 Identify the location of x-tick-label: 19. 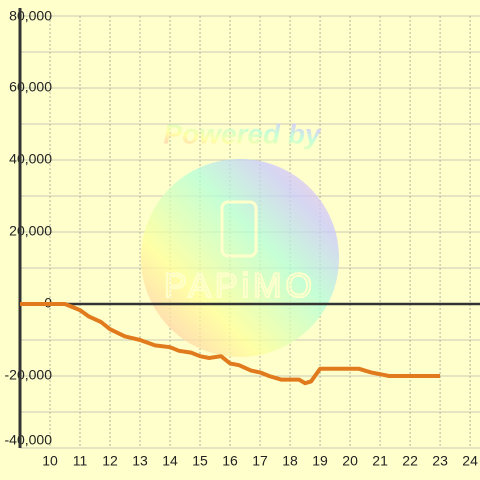
(320, 461).